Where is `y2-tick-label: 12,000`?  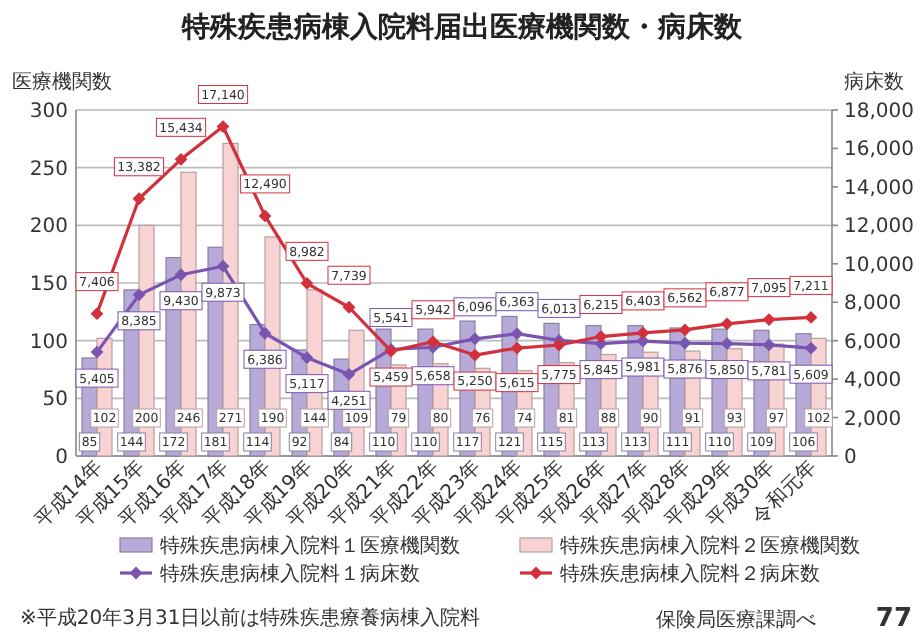 y2-tick-label: 12,000 is located at coordinates (879, 227).